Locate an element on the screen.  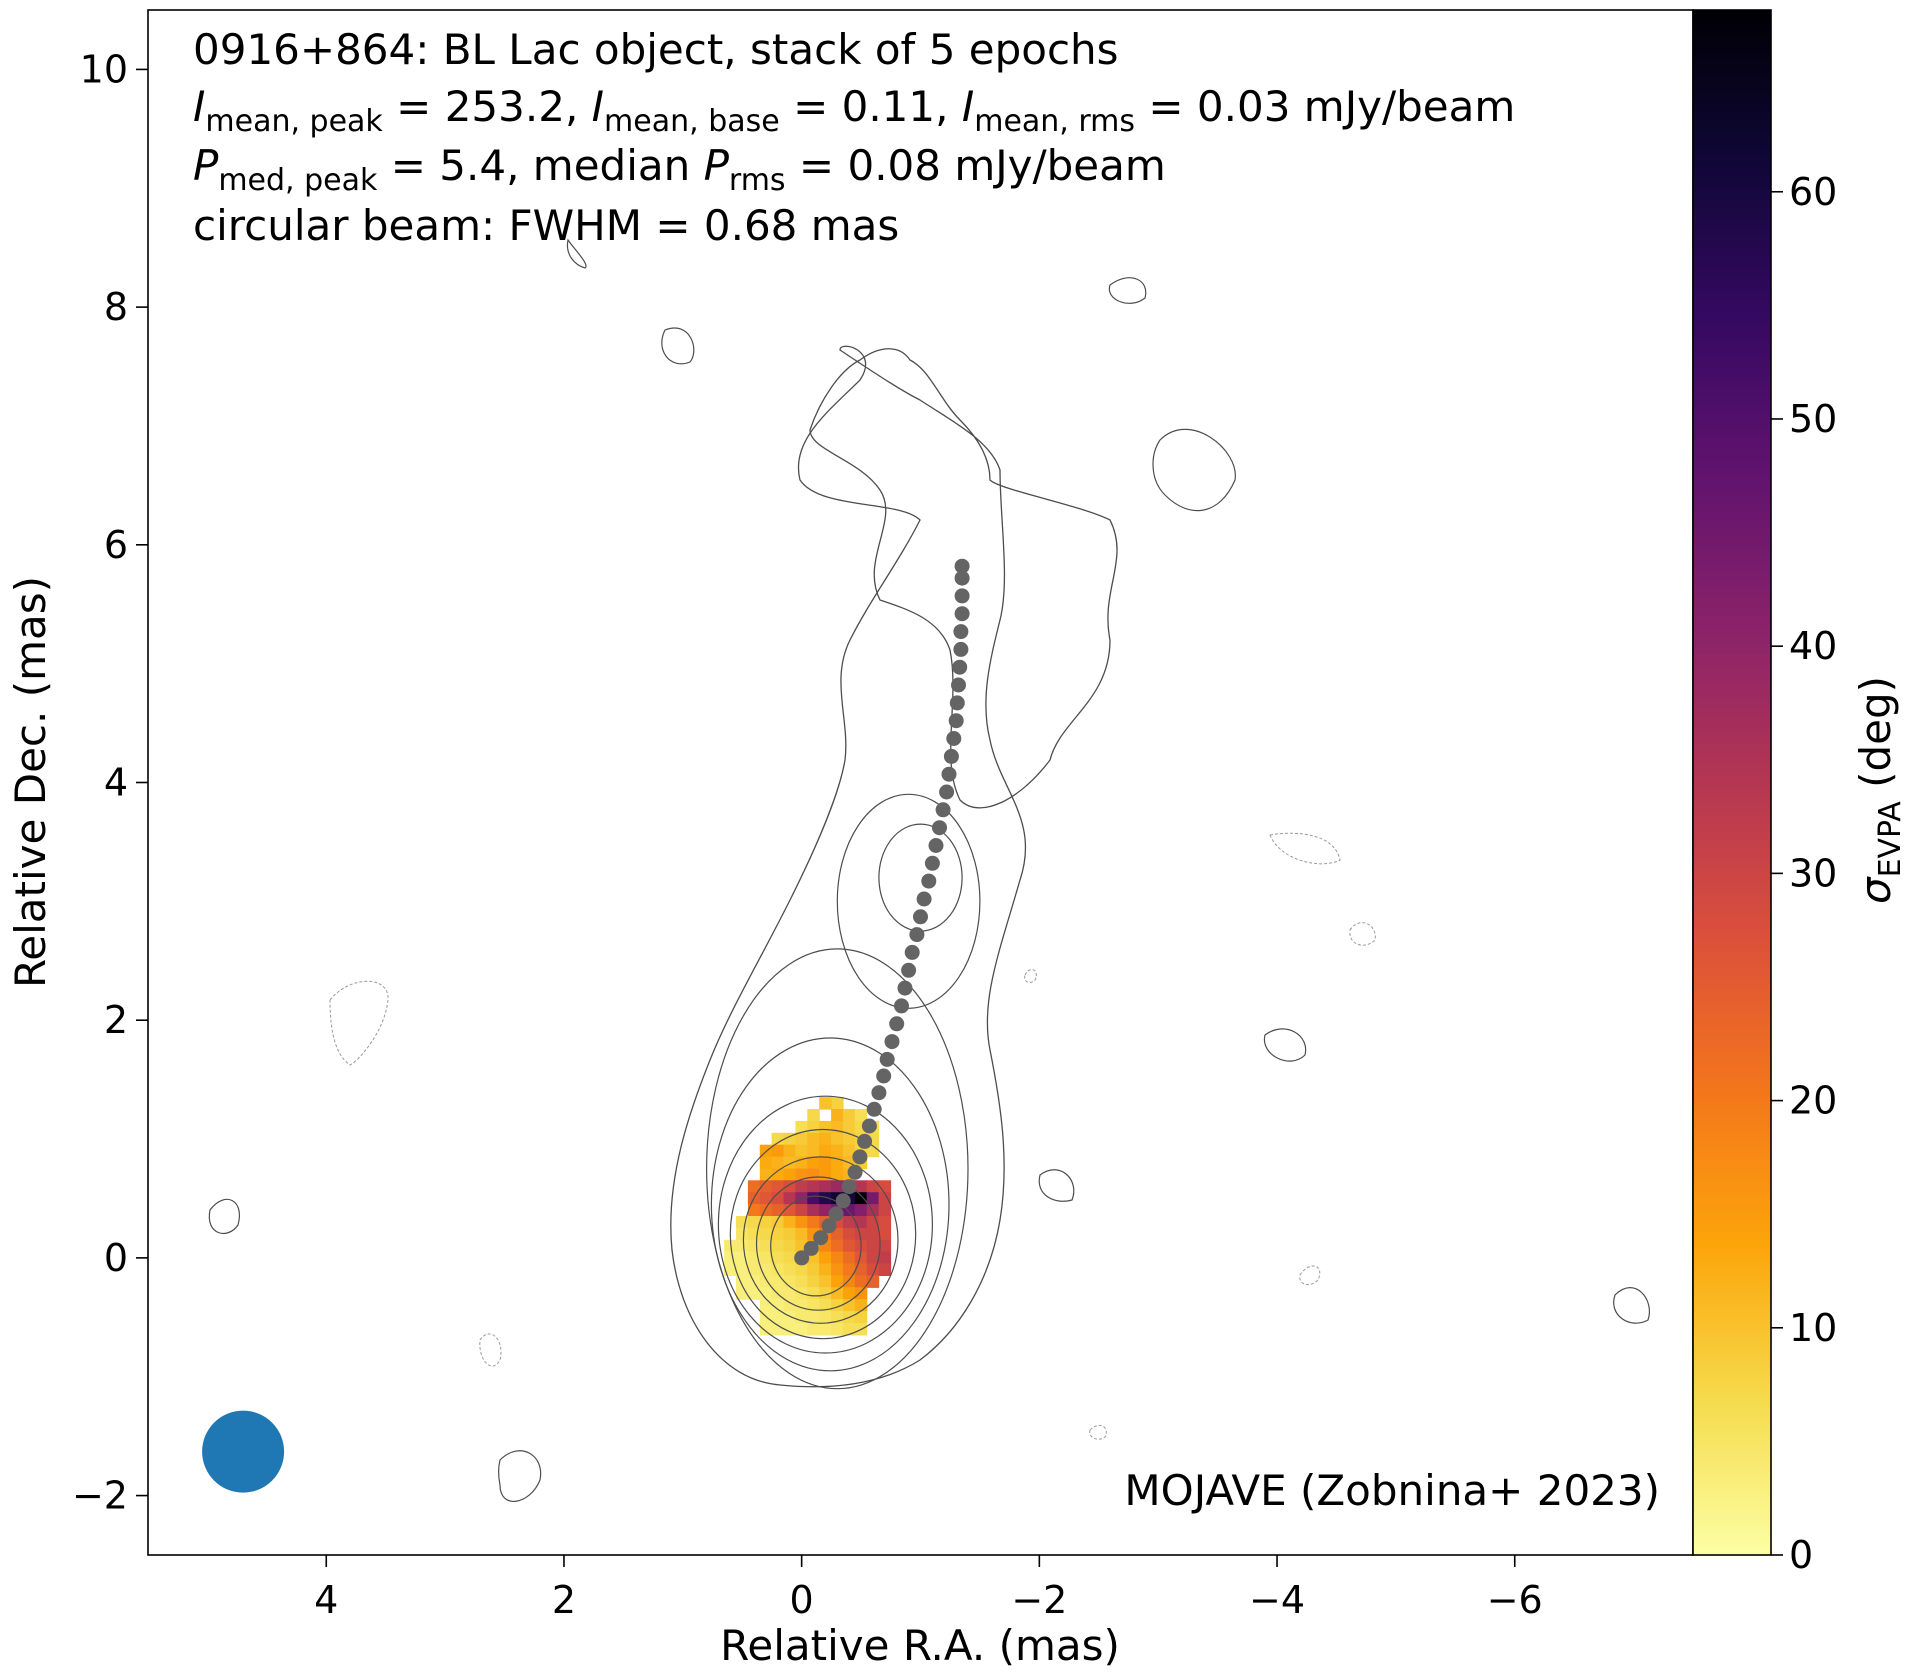
colorbar-tick-label: 0 is located at coordinates (1801, 1555).